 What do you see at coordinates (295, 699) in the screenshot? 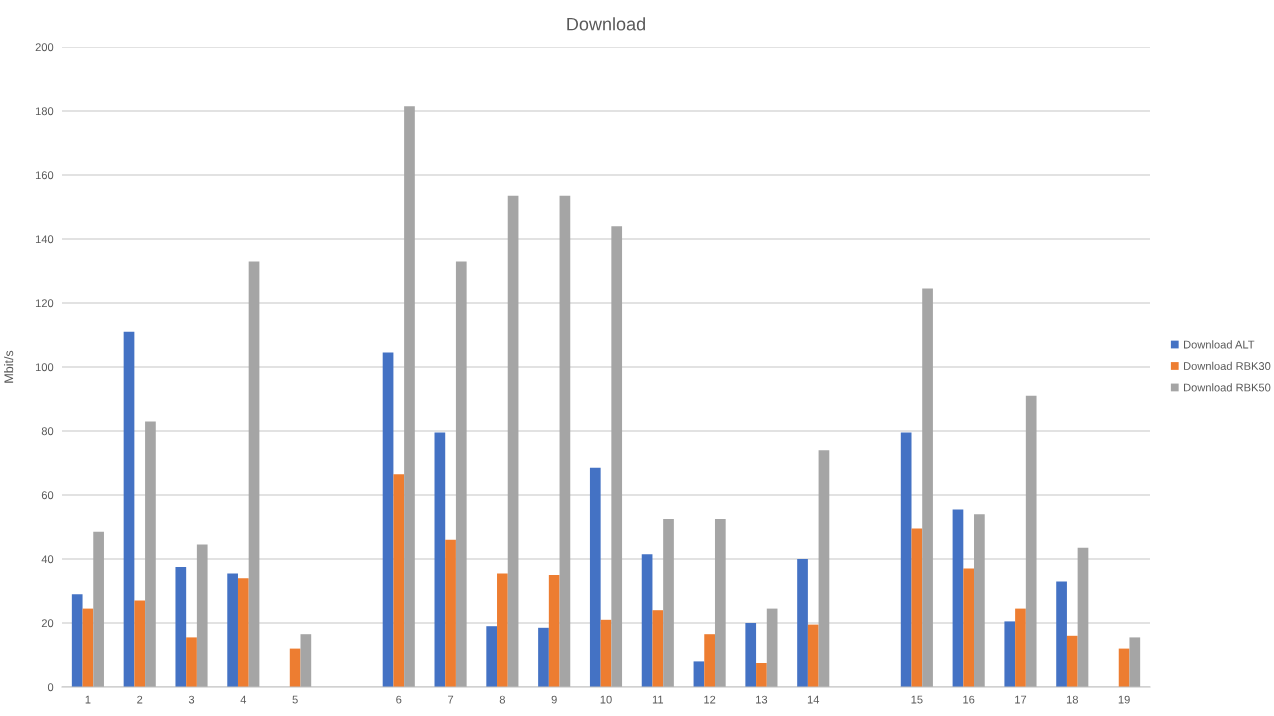
I see `x-tick-label: 5` at bounding box center [295, 699].